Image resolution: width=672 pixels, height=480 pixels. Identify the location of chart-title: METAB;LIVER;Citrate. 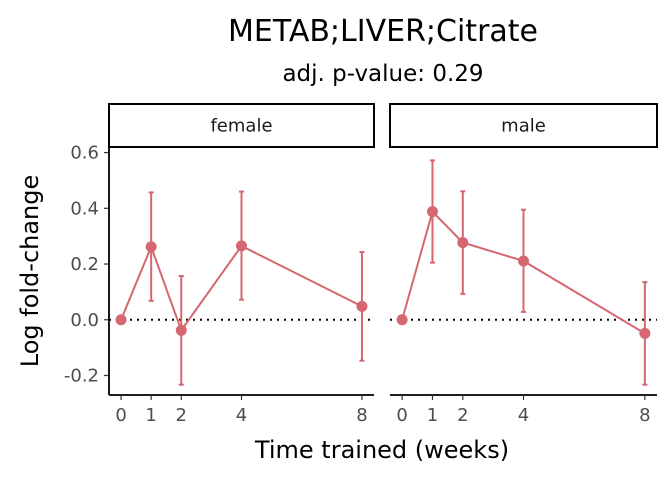
(383, 31).